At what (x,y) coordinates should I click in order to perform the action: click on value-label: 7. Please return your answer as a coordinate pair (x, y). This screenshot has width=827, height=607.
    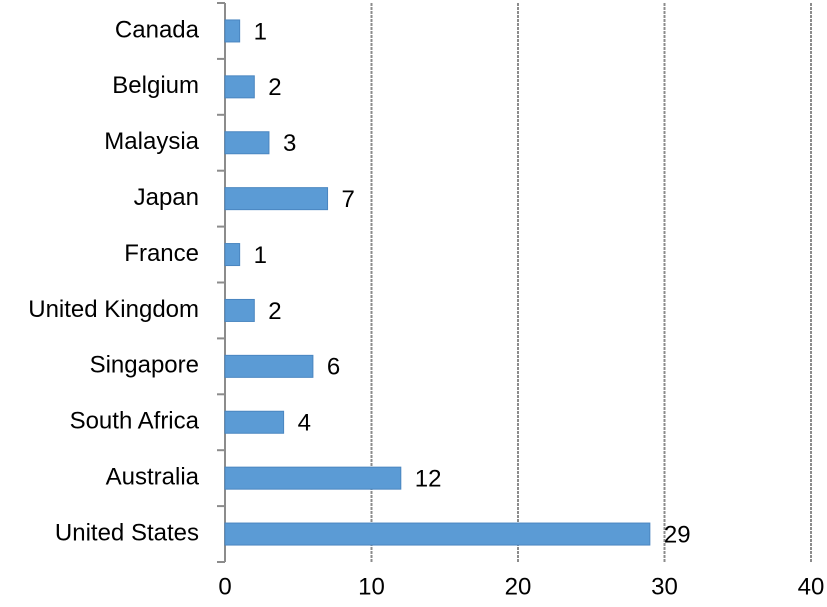
    Looking at the image, I should click on (348, 199).